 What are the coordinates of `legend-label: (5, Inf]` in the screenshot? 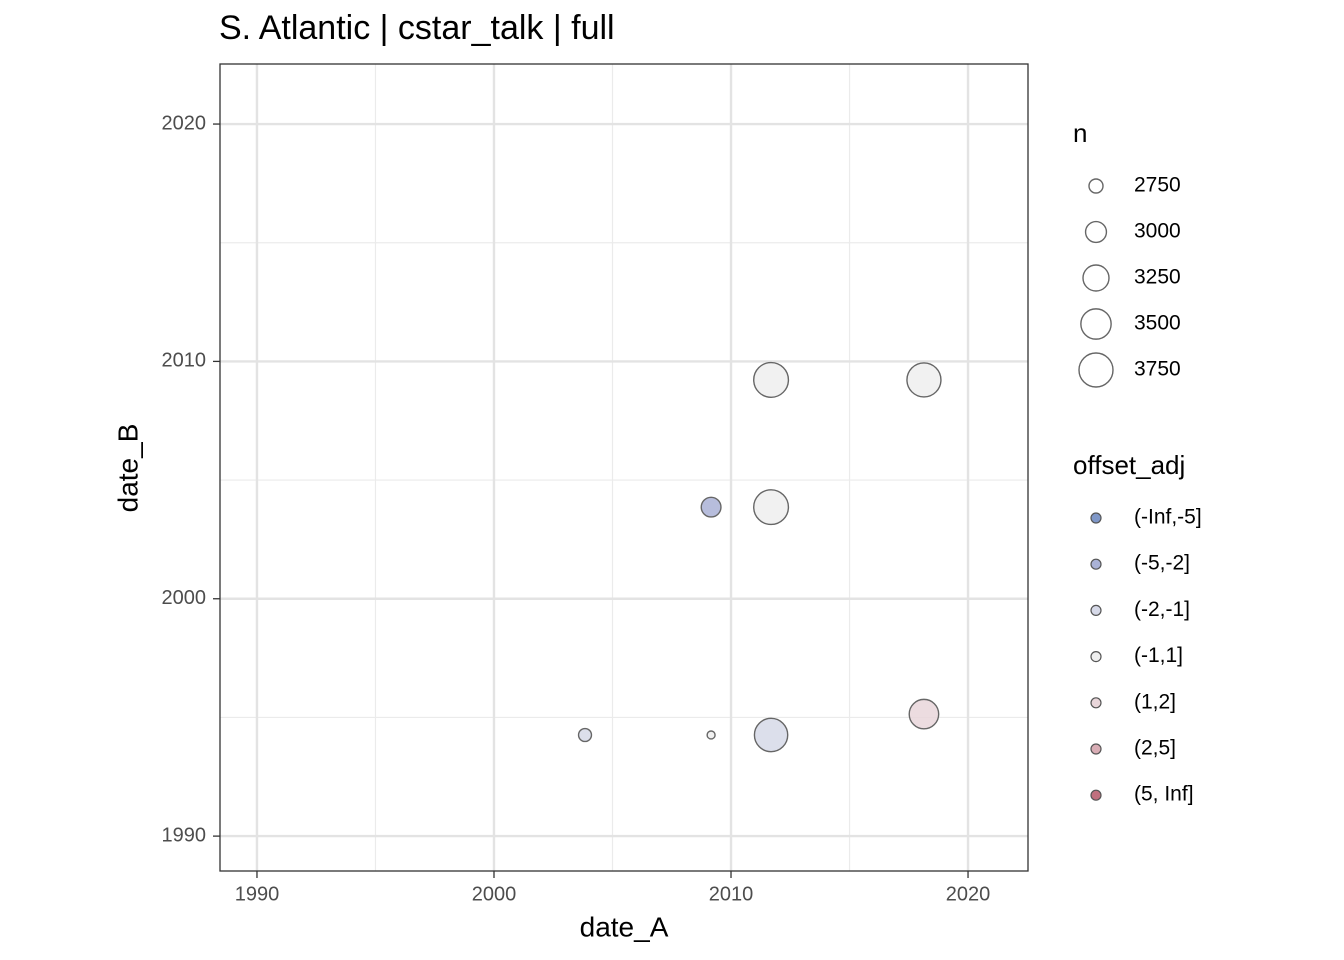 It's located at (1164, 794).